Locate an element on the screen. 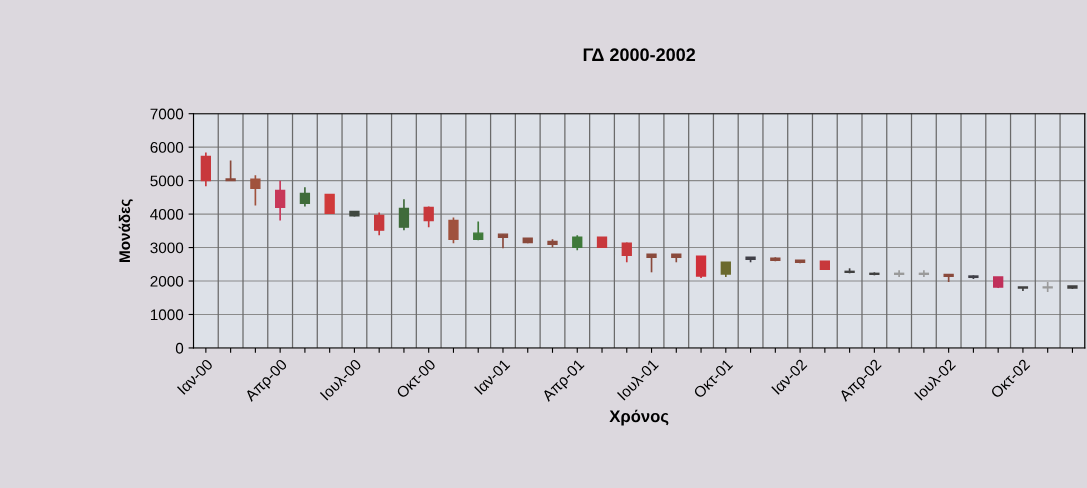 Image resolution: width=1087 pixels, height=488 pixels. chart-title: ΓΔ 2000-2002 is located at coordinates (639, 55).